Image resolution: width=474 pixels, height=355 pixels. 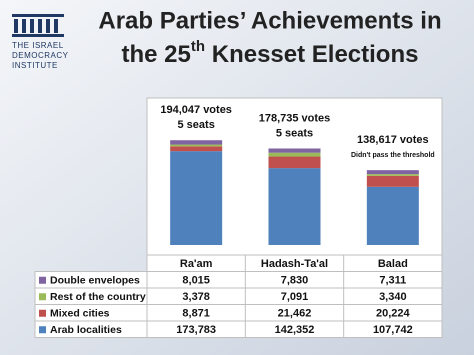 What do you see at coordinates (196, 110) in the screenshot?
I see `annotation: 194,047 votes` at bounding box center [196, 110].